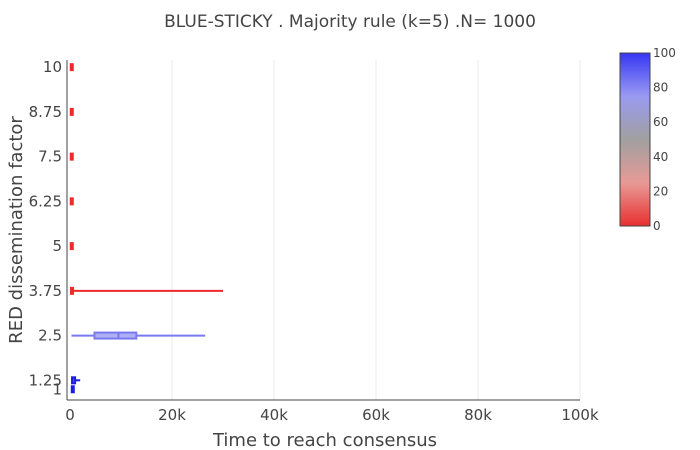 The image size is (700, 450). What do you see at coordinates (57, 389) in the screenshot?
I see `y-tick-label: 1` at bounding box center [57, 389].